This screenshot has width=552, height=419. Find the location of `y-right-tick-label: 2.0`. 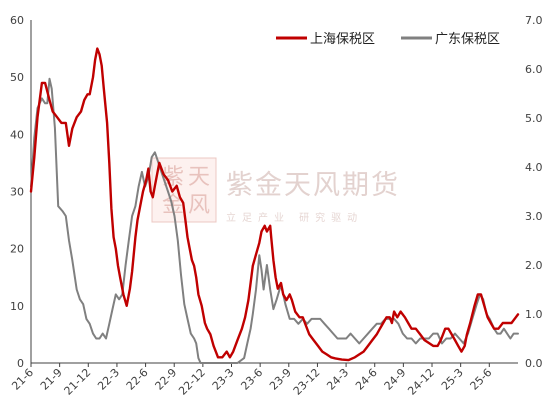

y-right-tick-label: 2.0 is located at coordinates (534, 265).